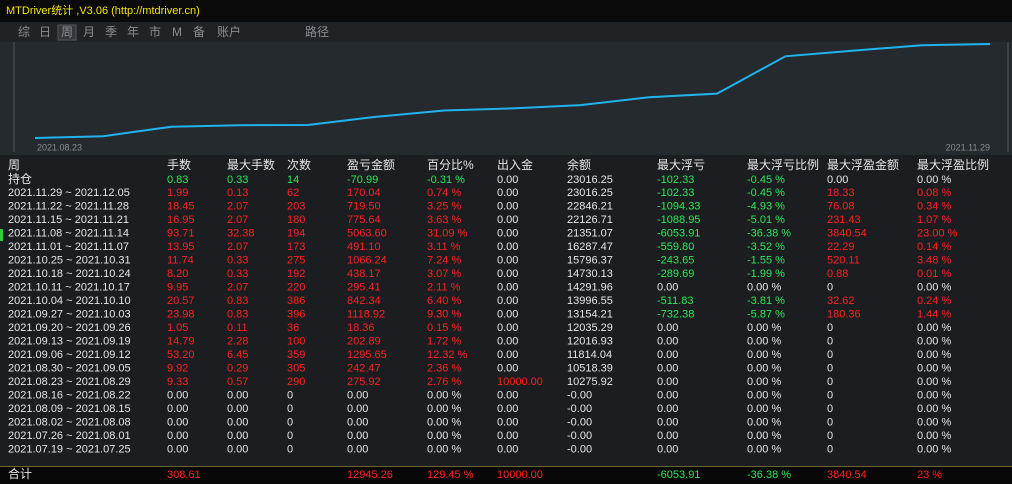  What do you see at coordinates (296, 206) in the screenshot?
I see `cell: 203` at bounding box center [296, 206].